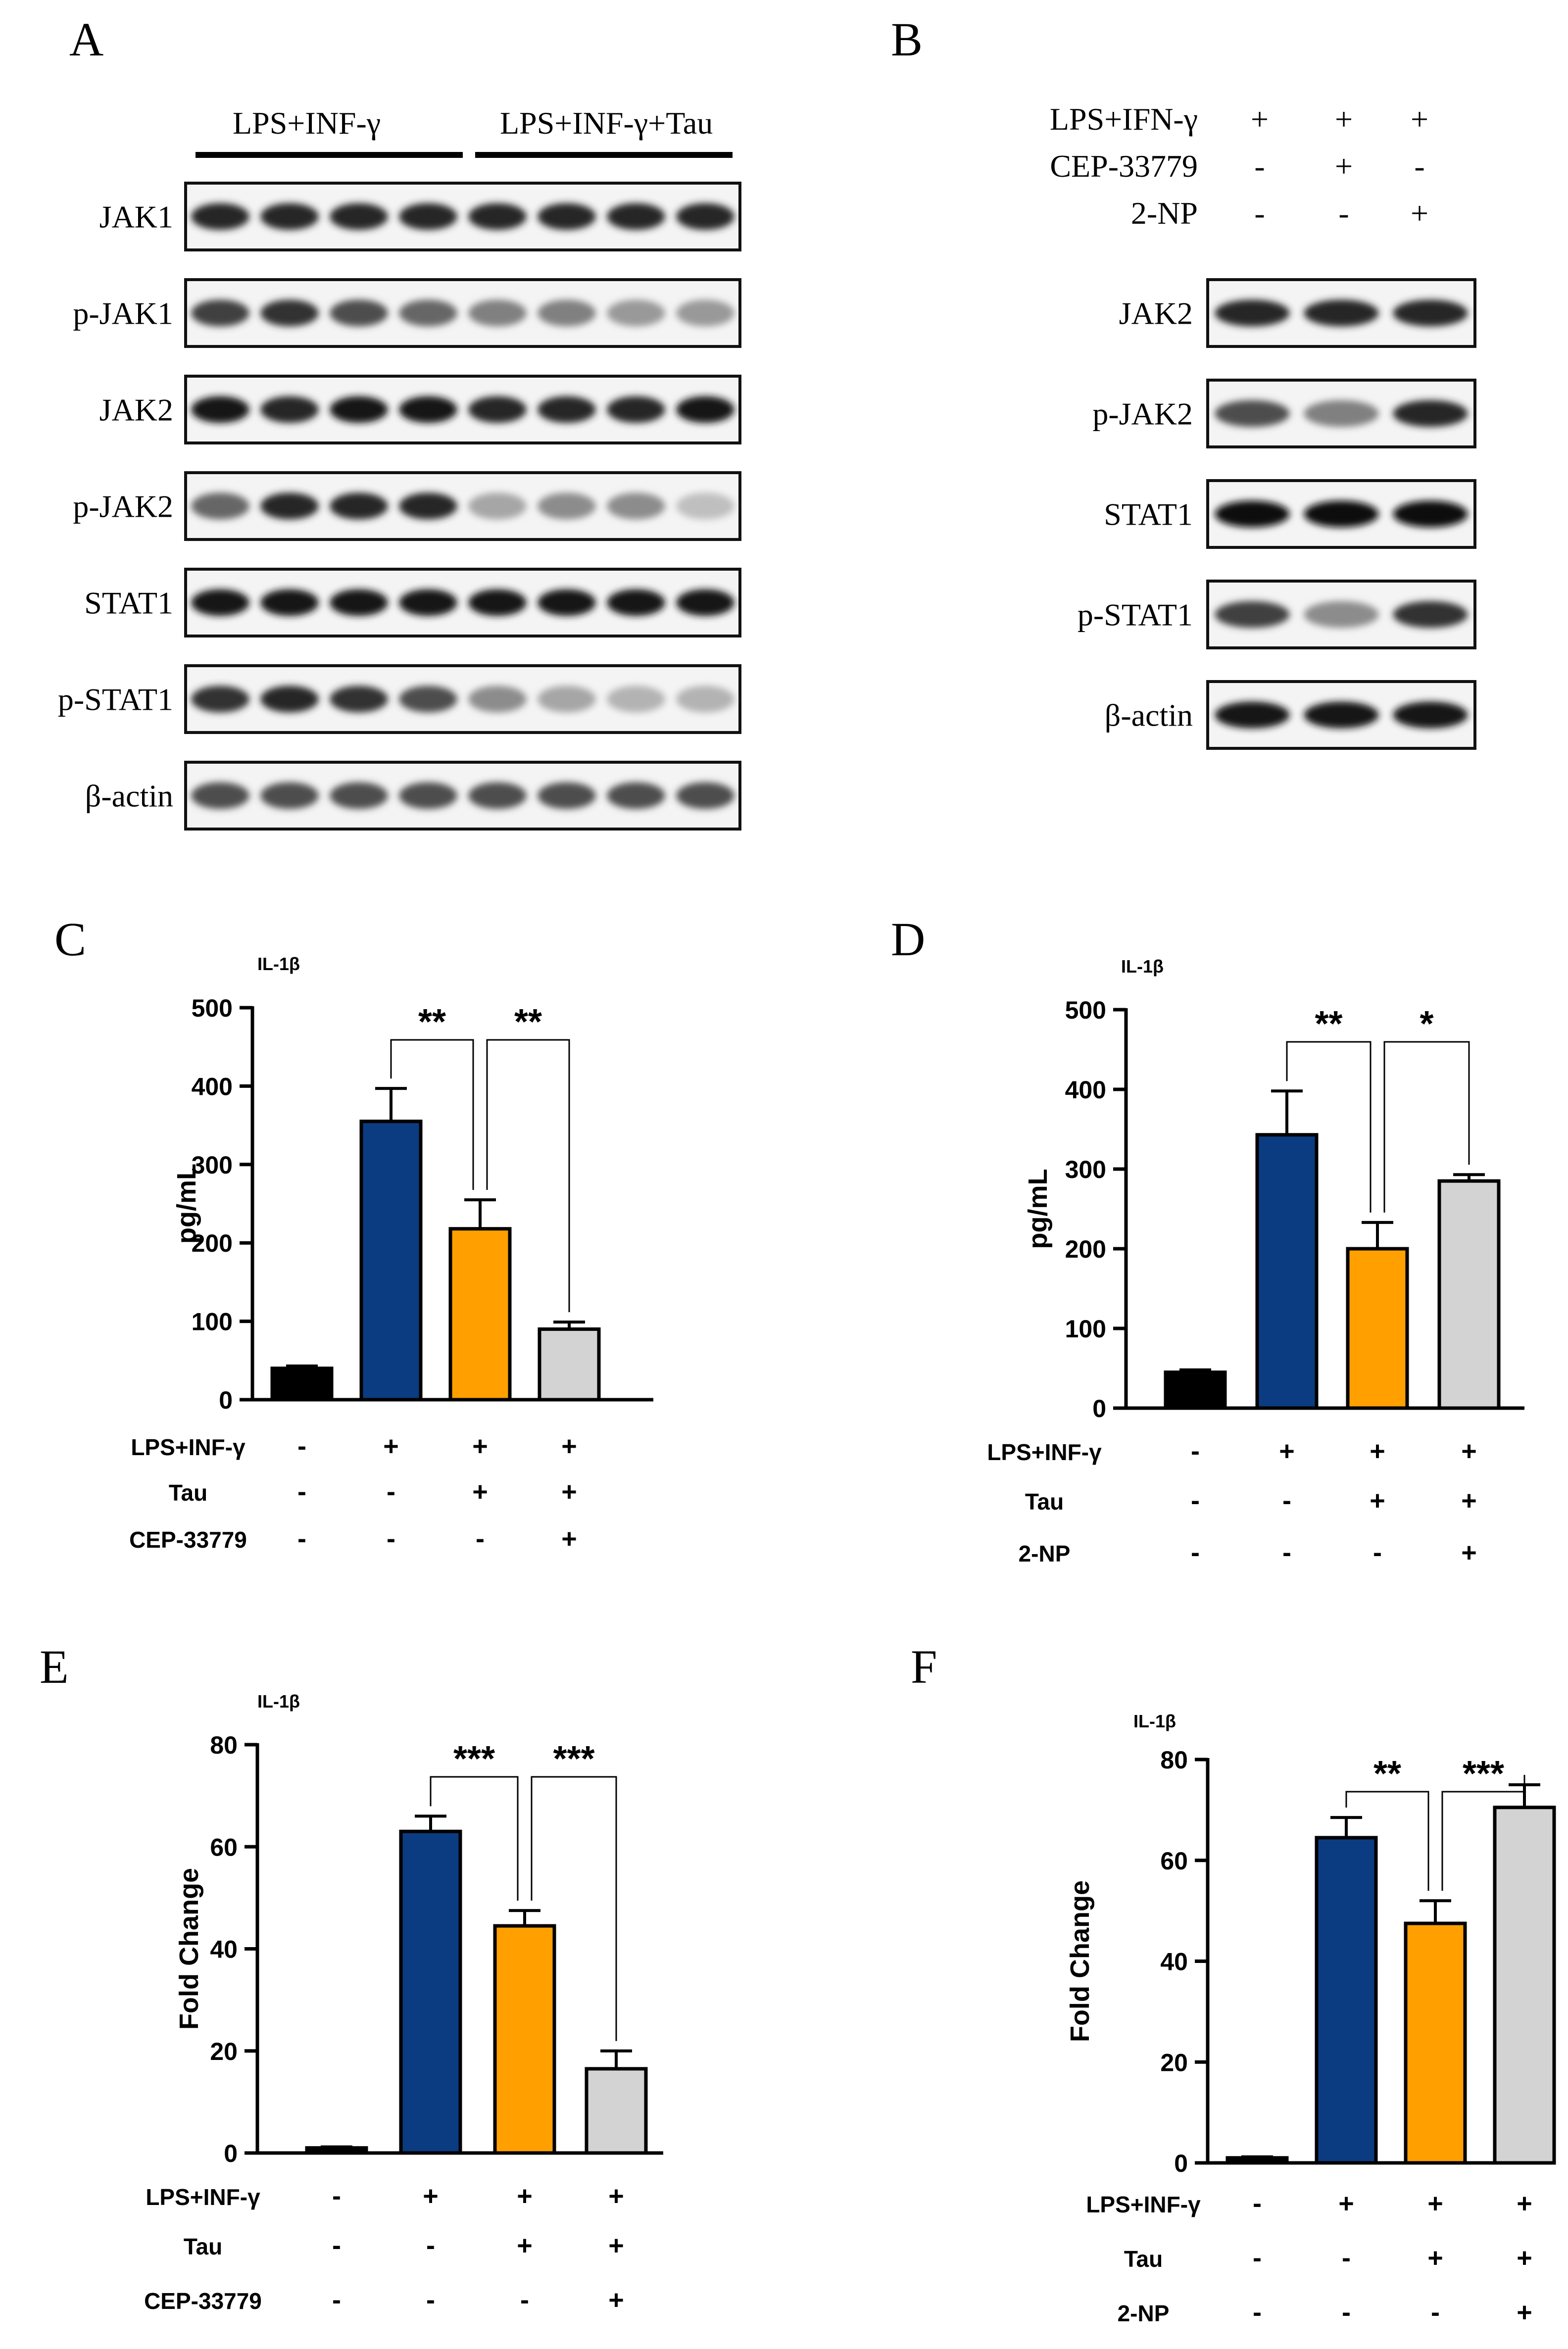 The image size is (1568, 2349). What do you see at coordinates (908, 939) in the screenshot?
I see `panel-letter-d: D` at bounding box center [908, 939].